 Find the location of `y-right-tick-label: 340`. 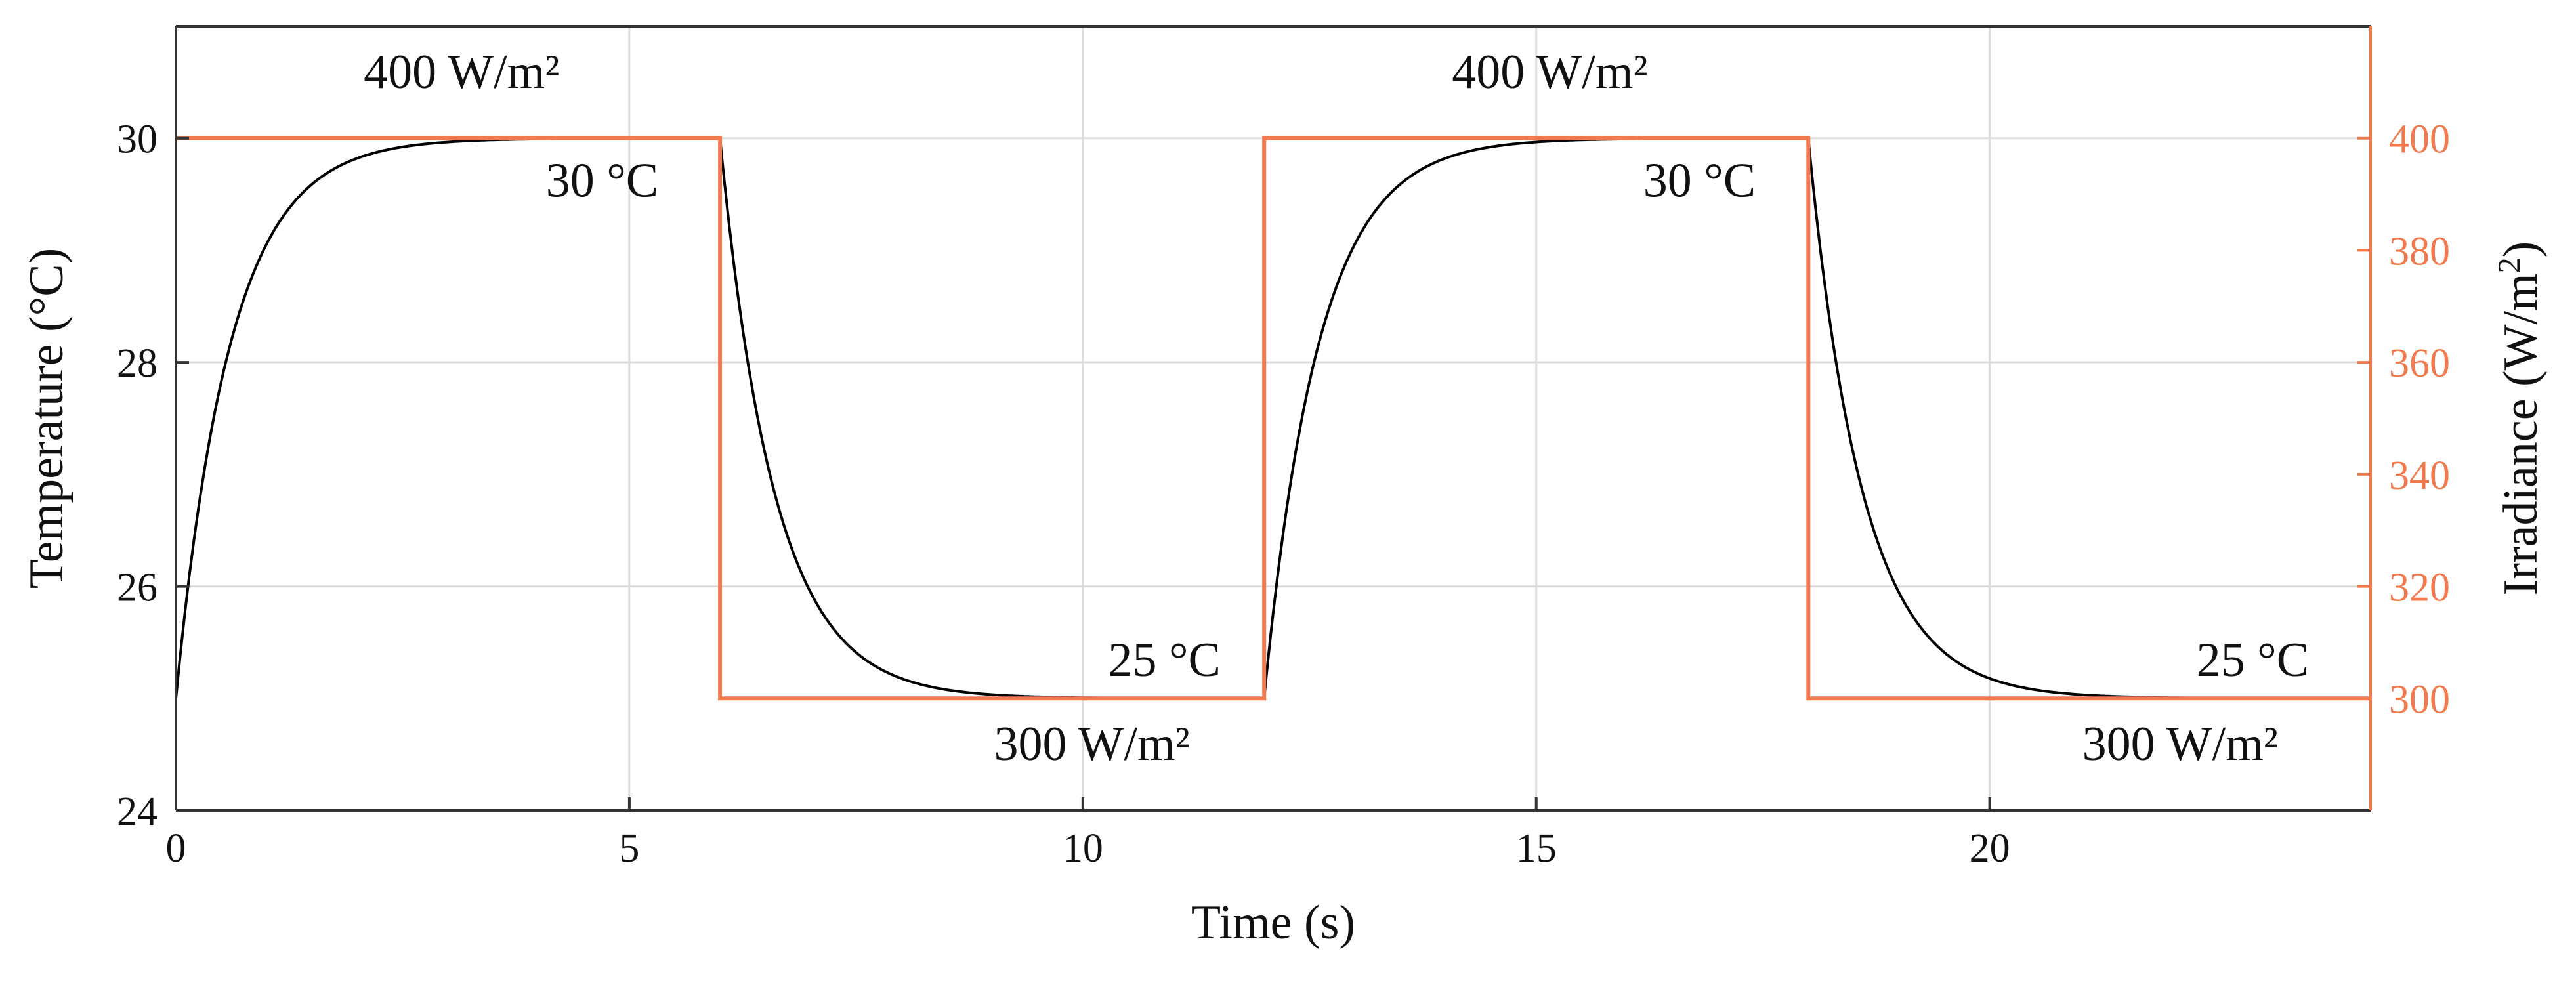

y-right-tick-label: 340 is located at coordinates (2419, 475).